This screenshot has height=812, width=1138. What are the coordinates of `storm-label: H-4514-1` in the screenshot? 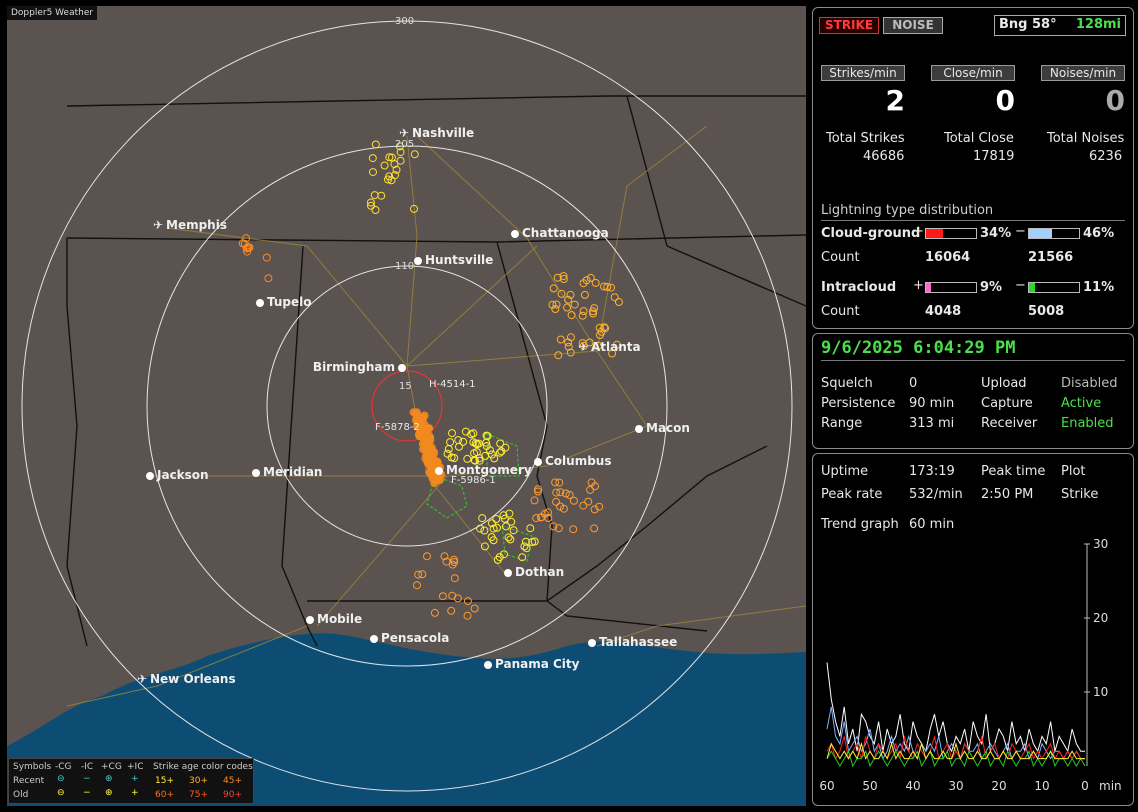 It's located at (452, 384).